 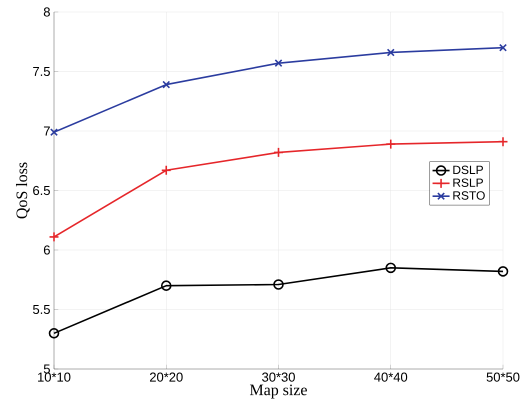 What do you see at coordinates (278, 377) in the screenshot?
I see `x-tick-label: 30*30` at bounding box center [278, 377].